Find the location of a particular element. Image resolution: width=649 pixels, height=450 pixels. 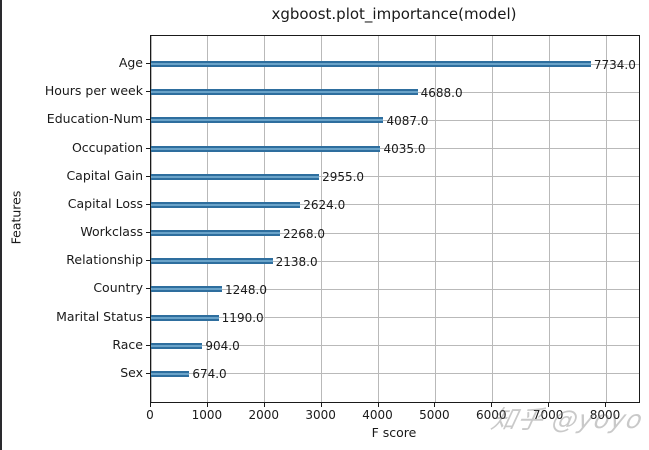

y-tick-label: Age is located at coordinates (130, 63).